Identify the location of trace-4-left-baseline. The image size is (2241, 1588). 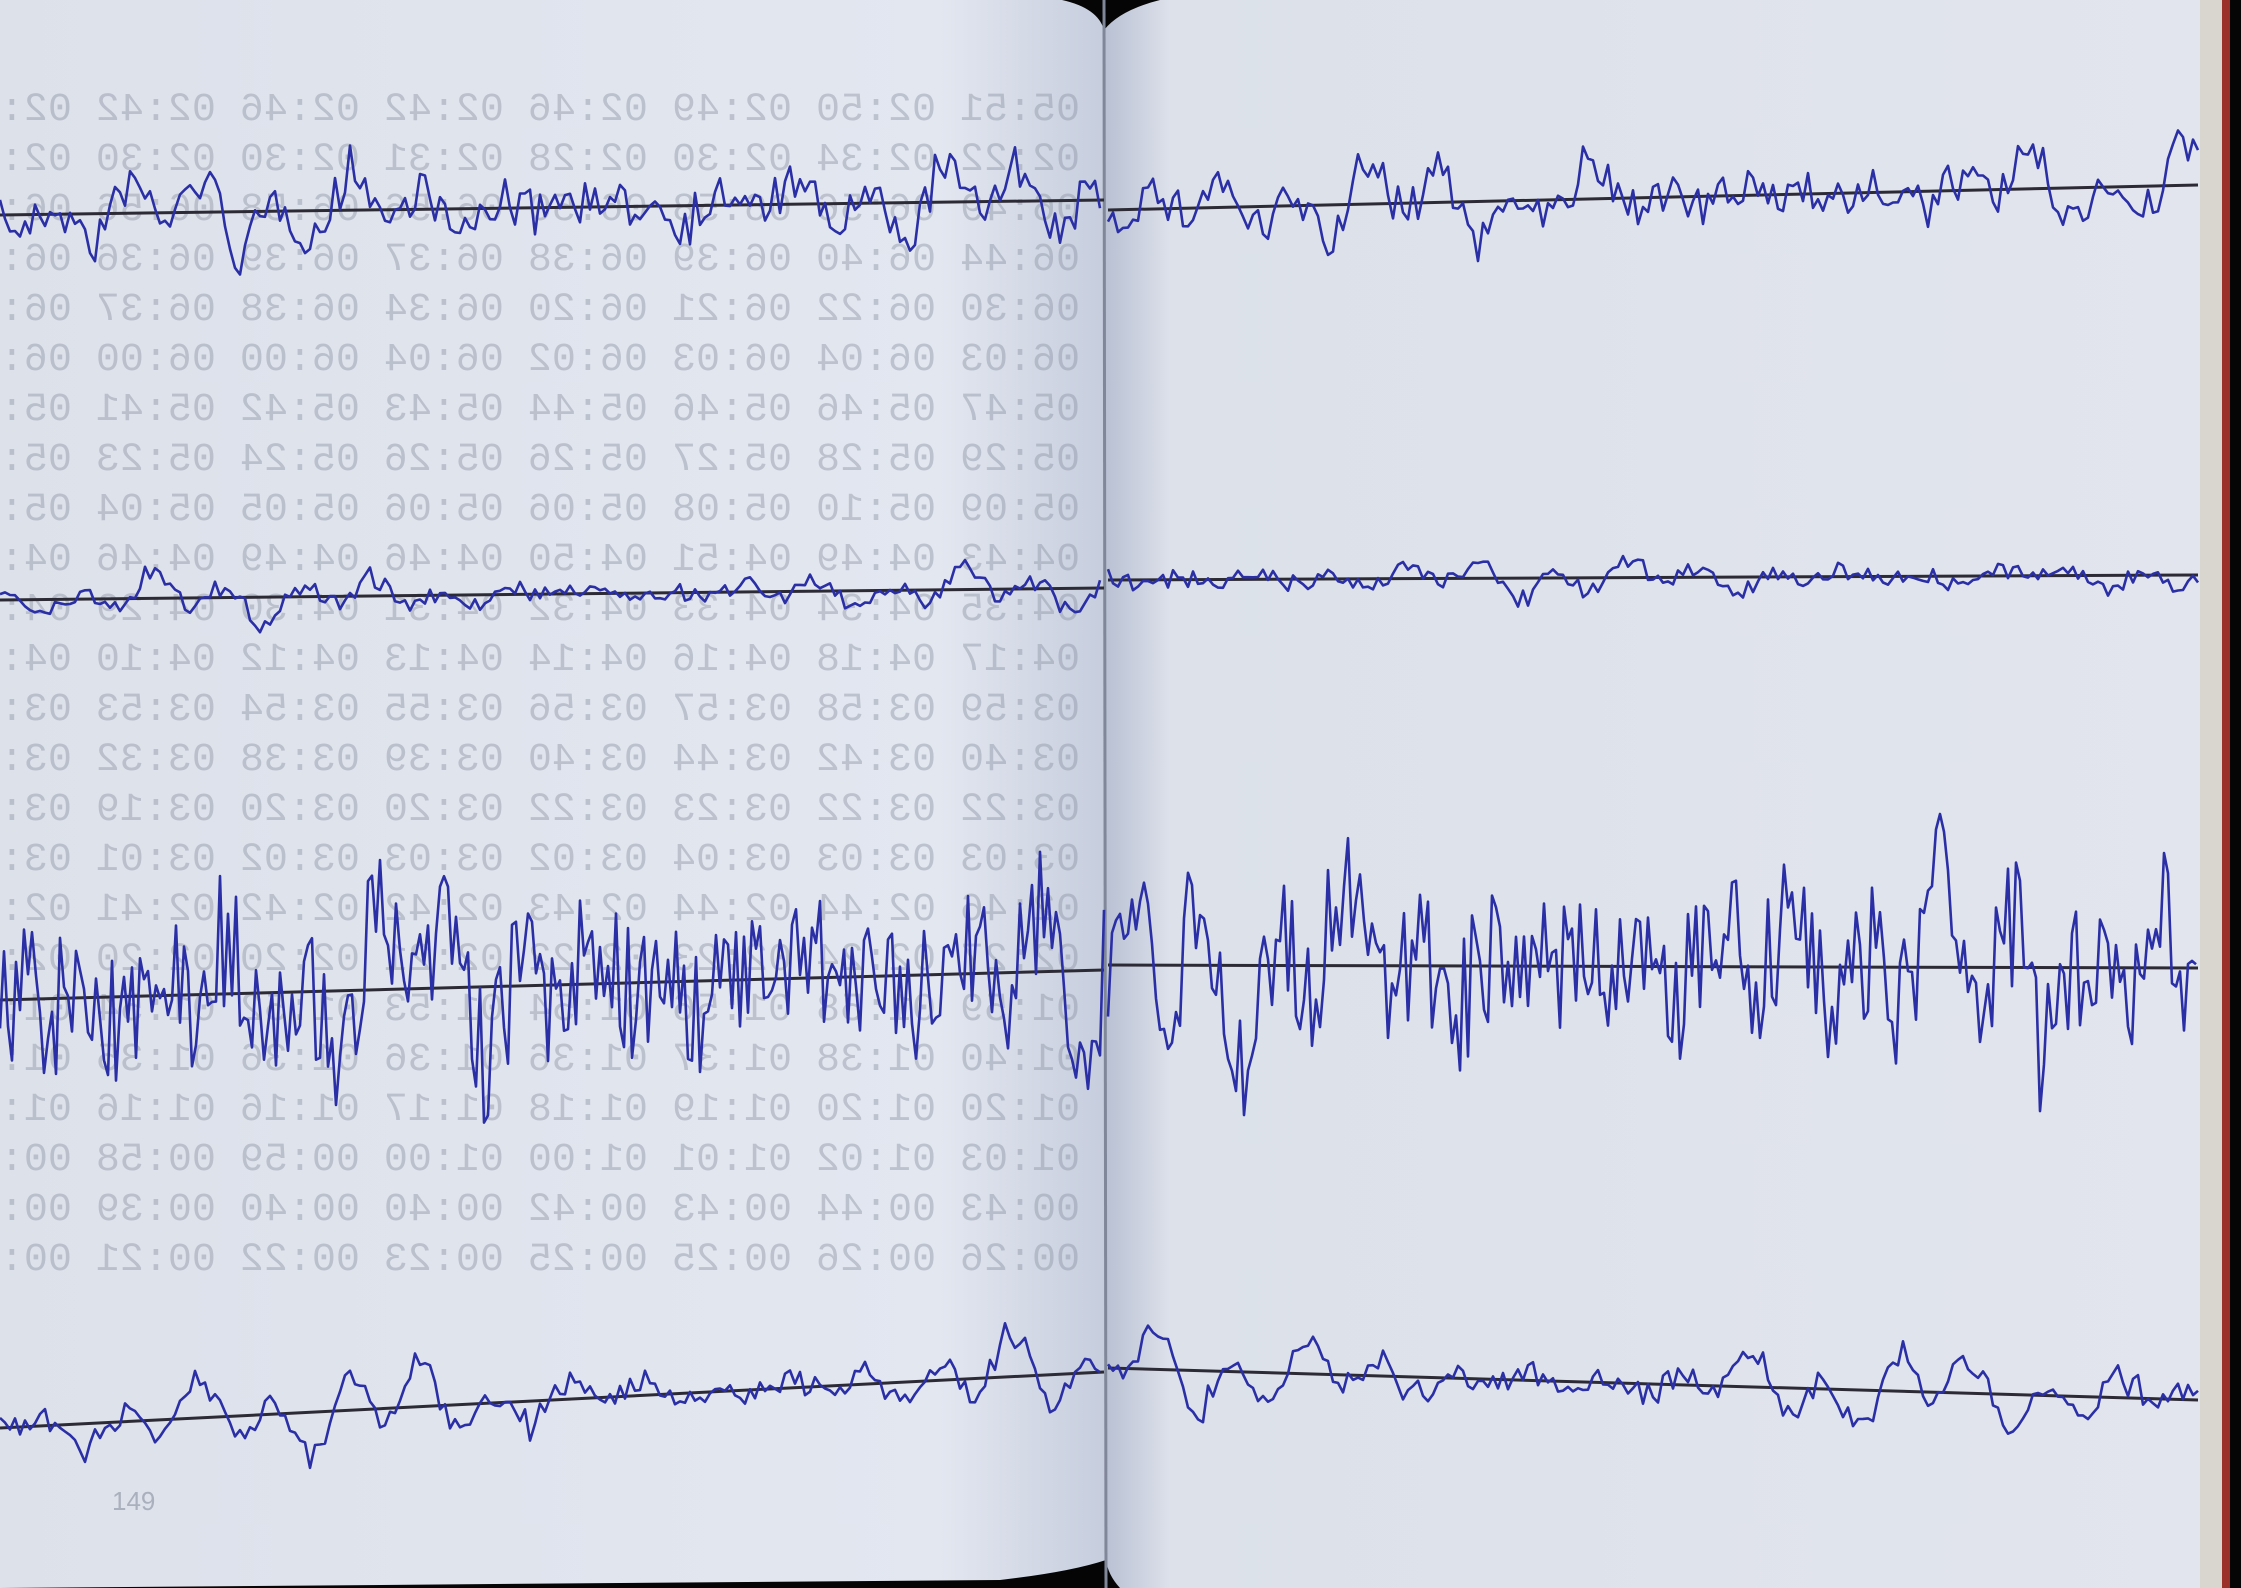
(552, 1400).